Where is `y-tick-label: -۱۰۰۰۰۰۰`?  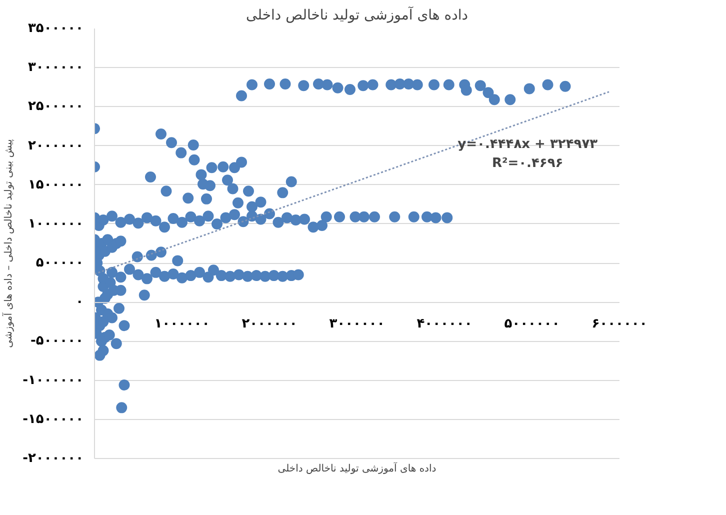
y-tick-label: -۱۰۰۰۰۰۰ is located at coordinates (53, 380).